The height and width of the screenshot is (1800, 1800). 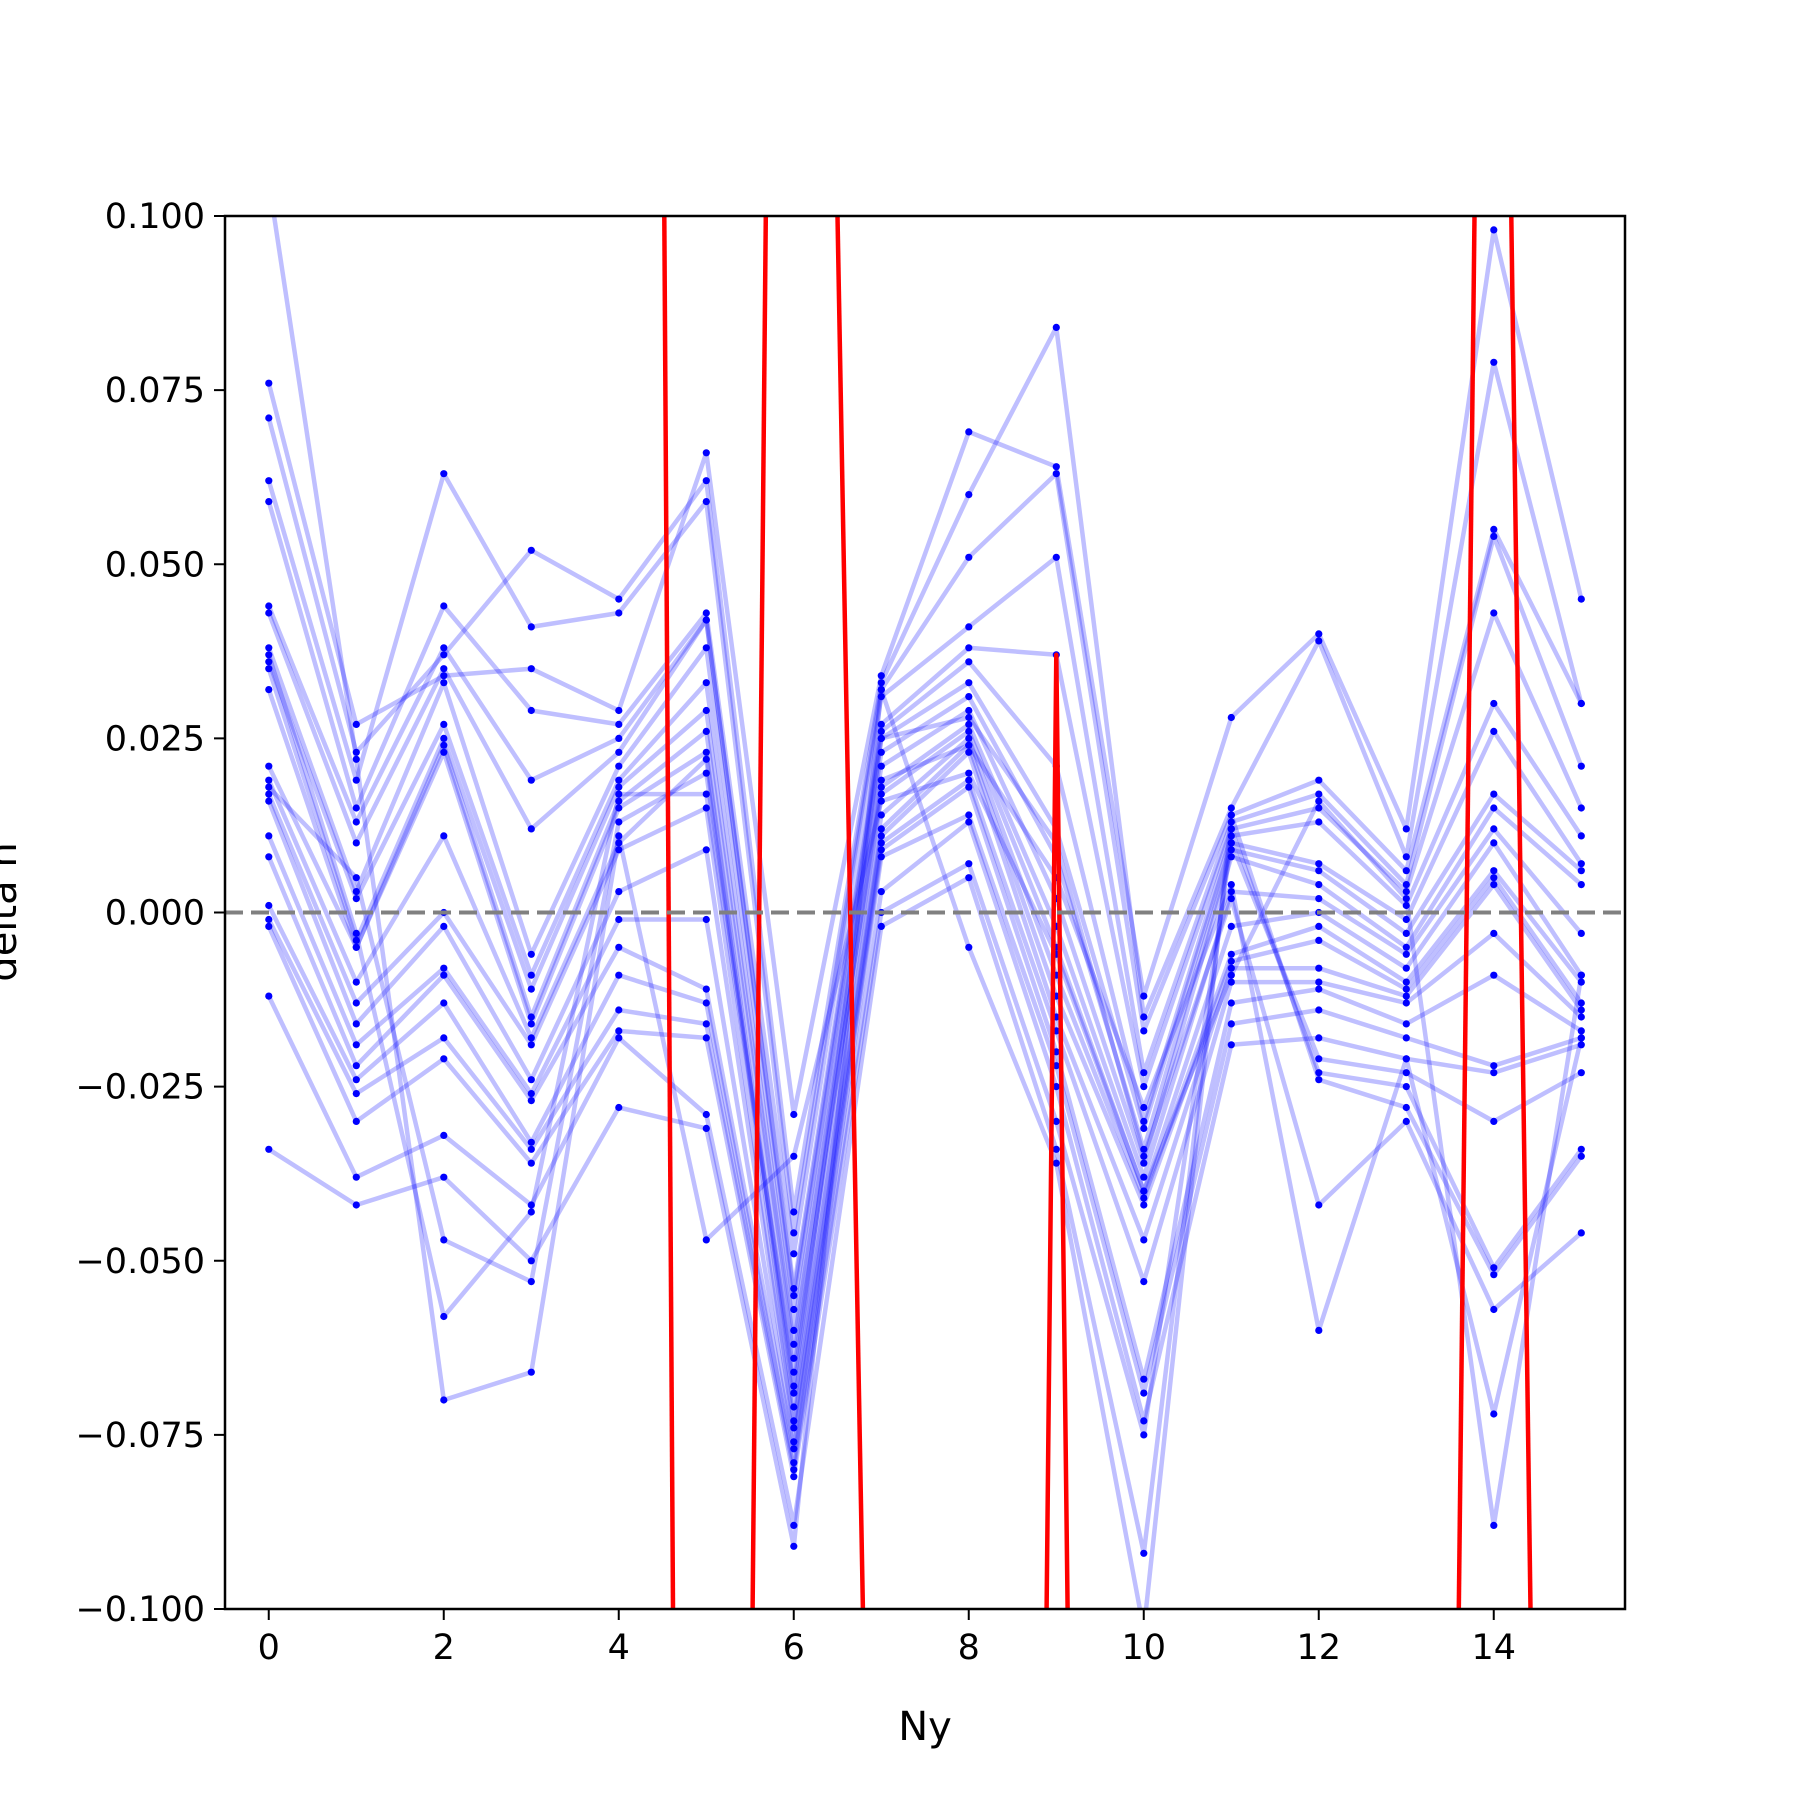 I want to click on x-axis: 0 2 4 6 8 10 12 14, so click(x=887, y=1638).